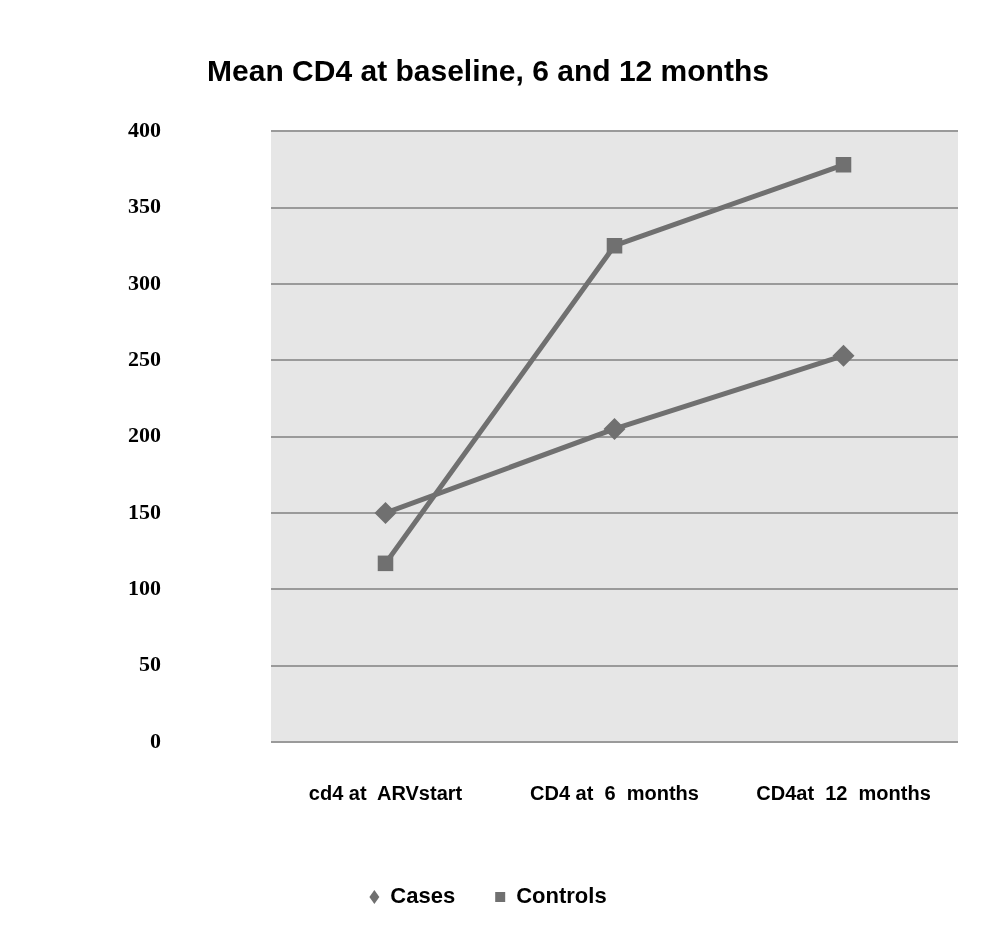  I want to click on y-tick-label: 50, so click(150, 664).